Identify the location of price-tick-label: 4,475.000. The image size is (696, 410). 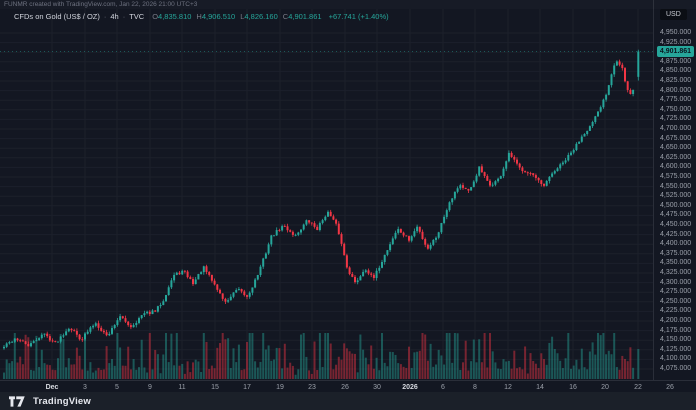
(676, 215).